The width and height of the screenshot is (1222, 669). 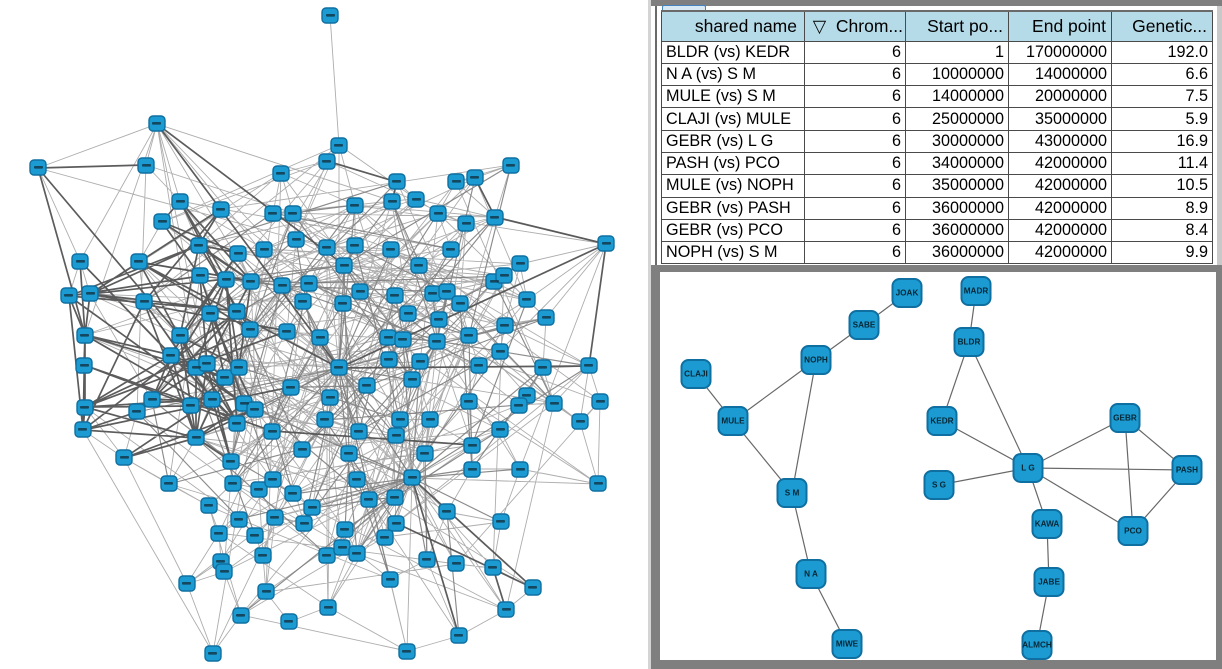 I want to click on svg-text: S M, so click(x=792, y=493).